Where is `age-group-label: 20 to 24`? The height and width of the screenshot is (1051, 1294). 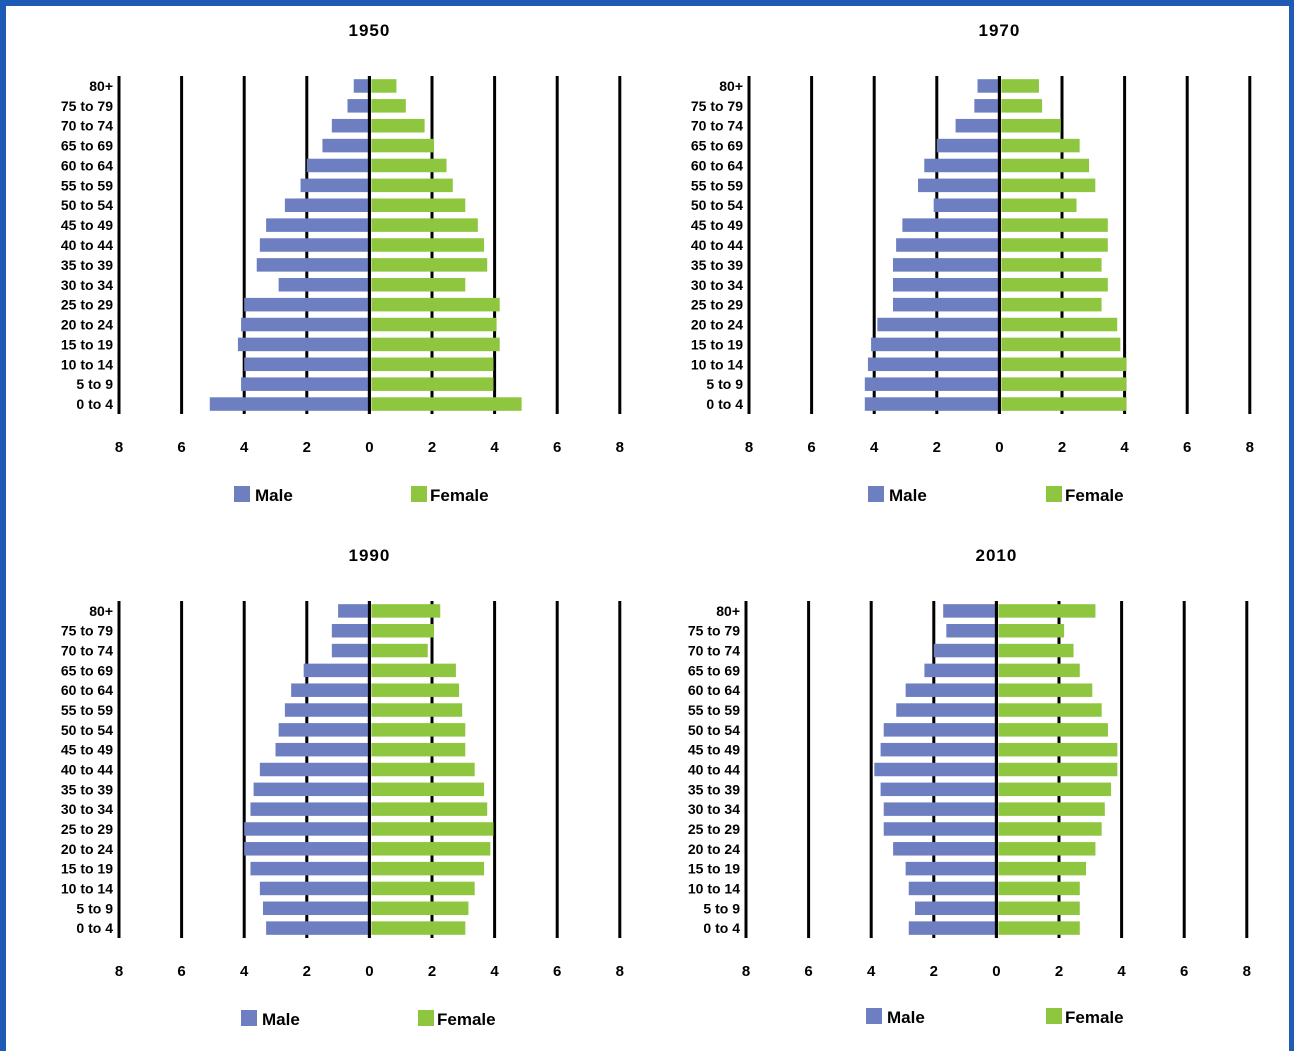
age-group-label: 20 to 24 is located at coordinates (87, 849).